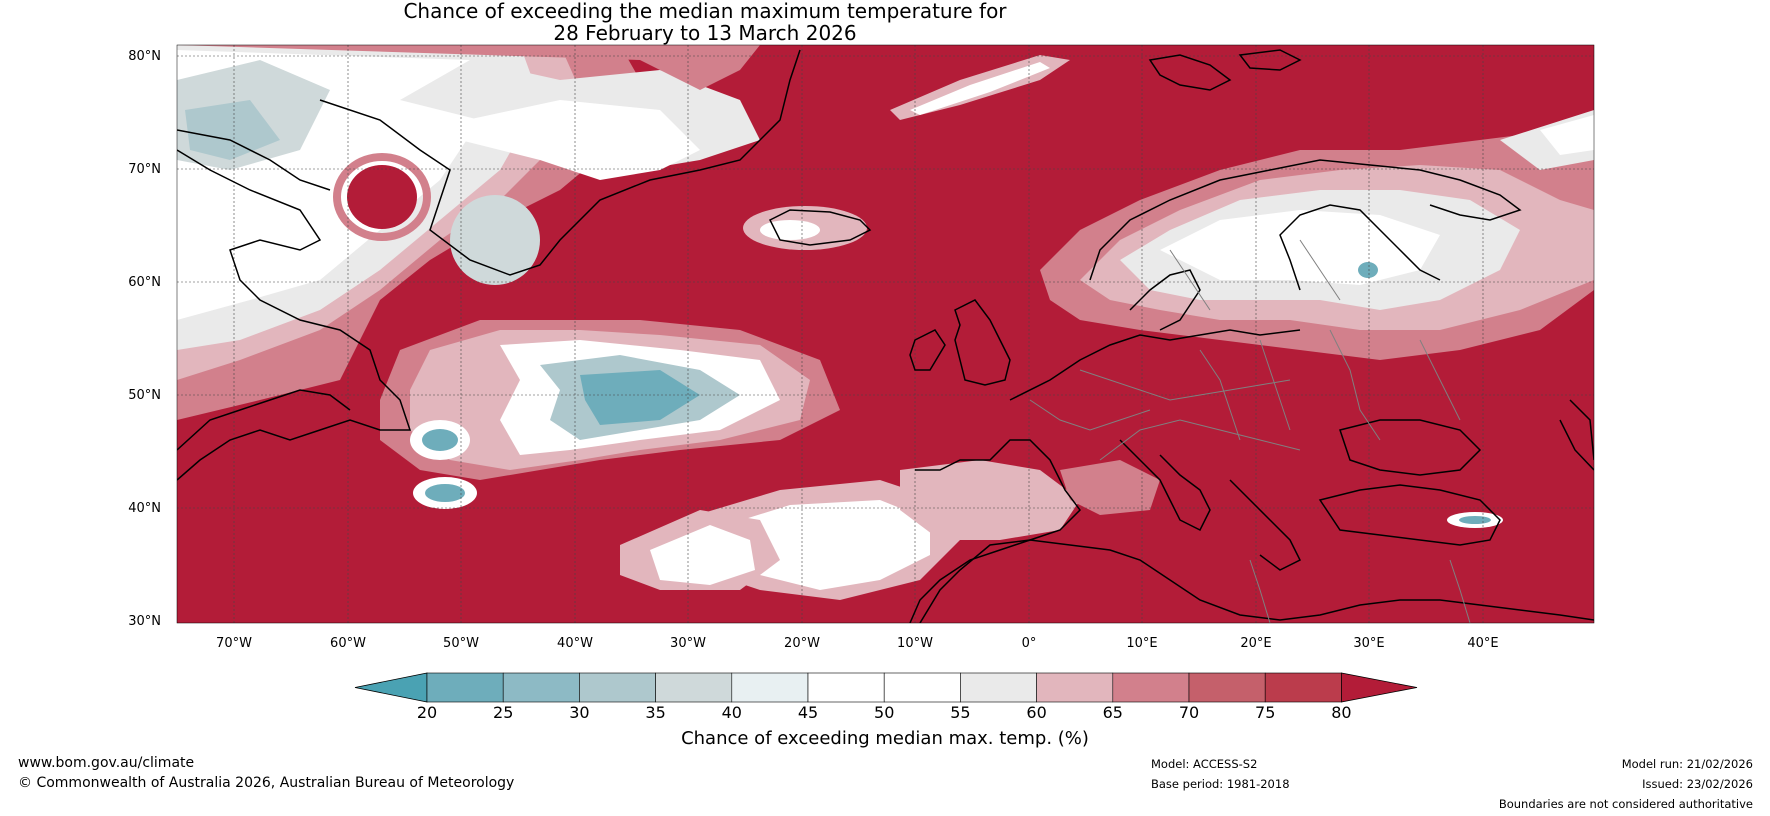 This screenshot has height=816, width=1770. I want to click on colorbar-tick-label: 75, so click(1265, 712).